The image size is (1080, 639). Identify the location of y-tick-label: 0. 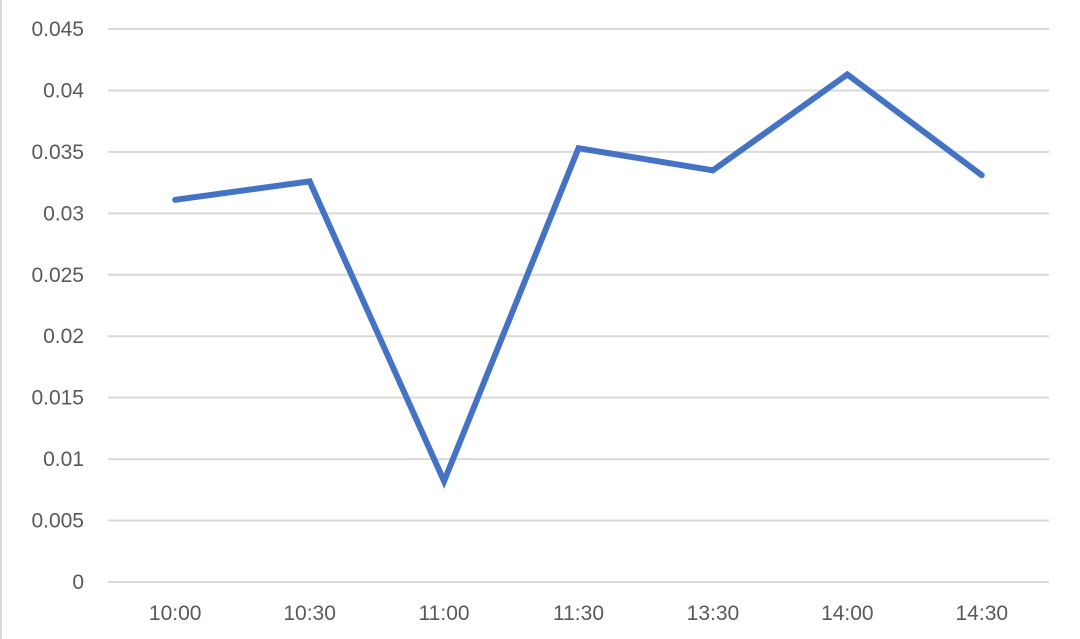
(78, 582).